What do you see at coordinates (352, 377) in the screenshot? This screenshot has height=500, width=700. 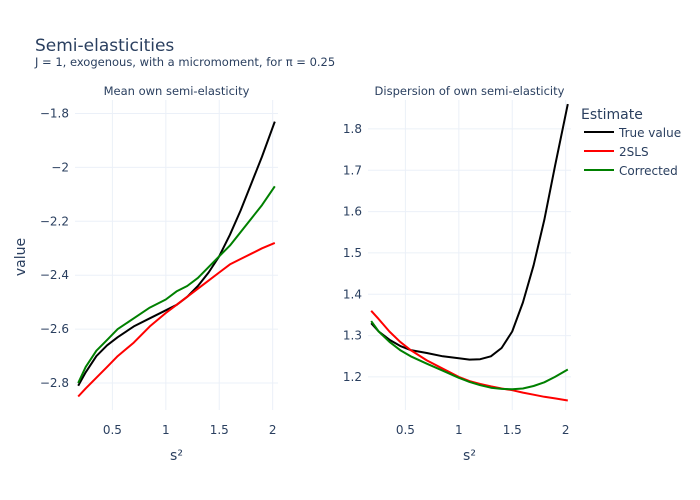 I see `y-tick-label: 1.2` at bounding box center [352, 377].